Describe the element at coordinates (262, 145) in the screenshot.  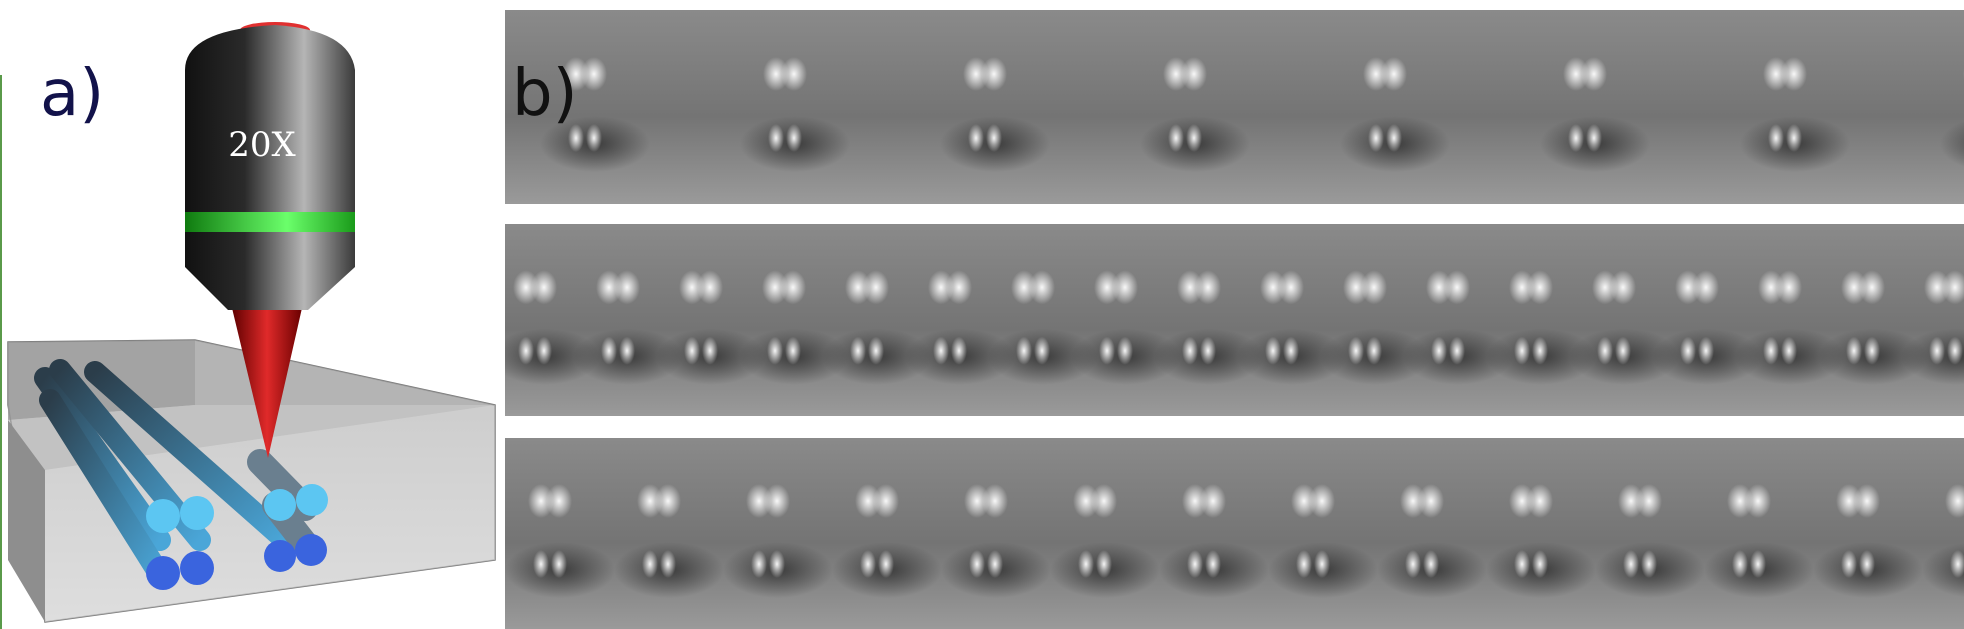
I see `objective-magnification: 20X` at that location.